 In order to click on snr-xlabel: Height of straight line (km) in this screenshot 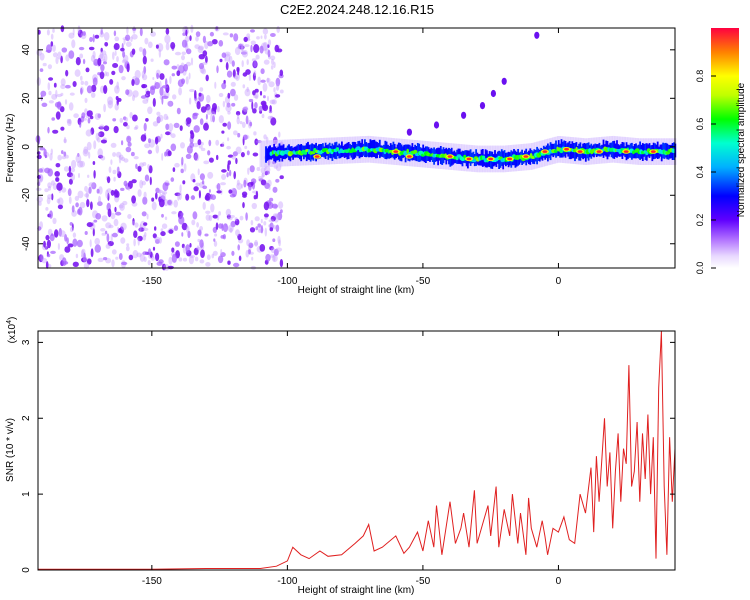, I will do `click(356, 590)`.